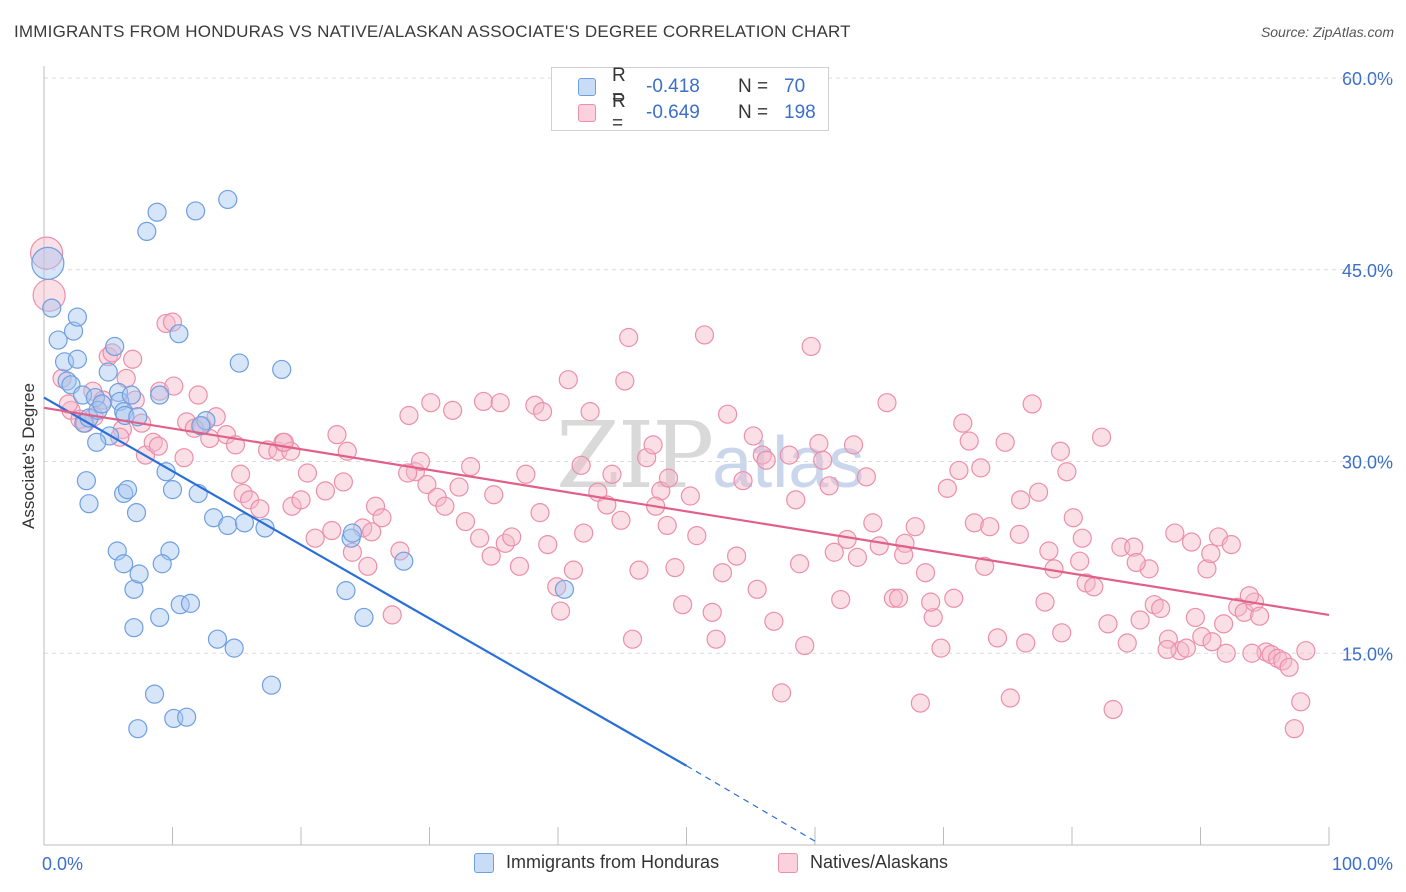 Image resolution: width=1406 pixels, height=892 pixels. I want to click on bottom-legend-honduras: Immigrants from Honduras, so click(596, 862).